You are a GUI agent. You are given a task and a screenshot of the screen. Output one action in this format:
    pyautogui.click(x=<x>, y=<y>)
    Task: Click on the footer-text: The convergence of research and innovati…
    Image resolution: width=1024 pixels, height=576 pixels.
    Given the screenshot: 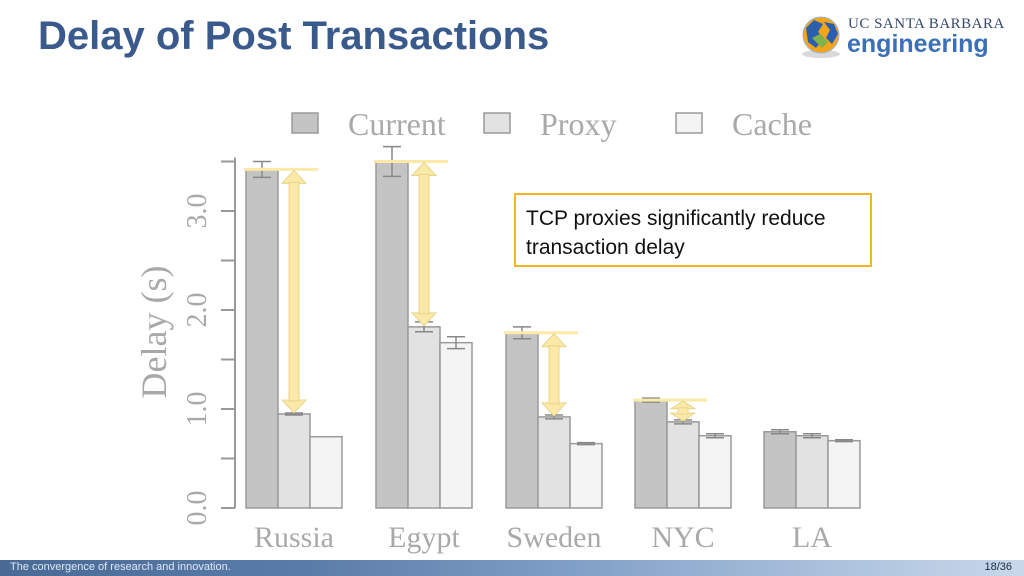 What is the action you would take?
    pyautogui.click(x=120, y=567)
    